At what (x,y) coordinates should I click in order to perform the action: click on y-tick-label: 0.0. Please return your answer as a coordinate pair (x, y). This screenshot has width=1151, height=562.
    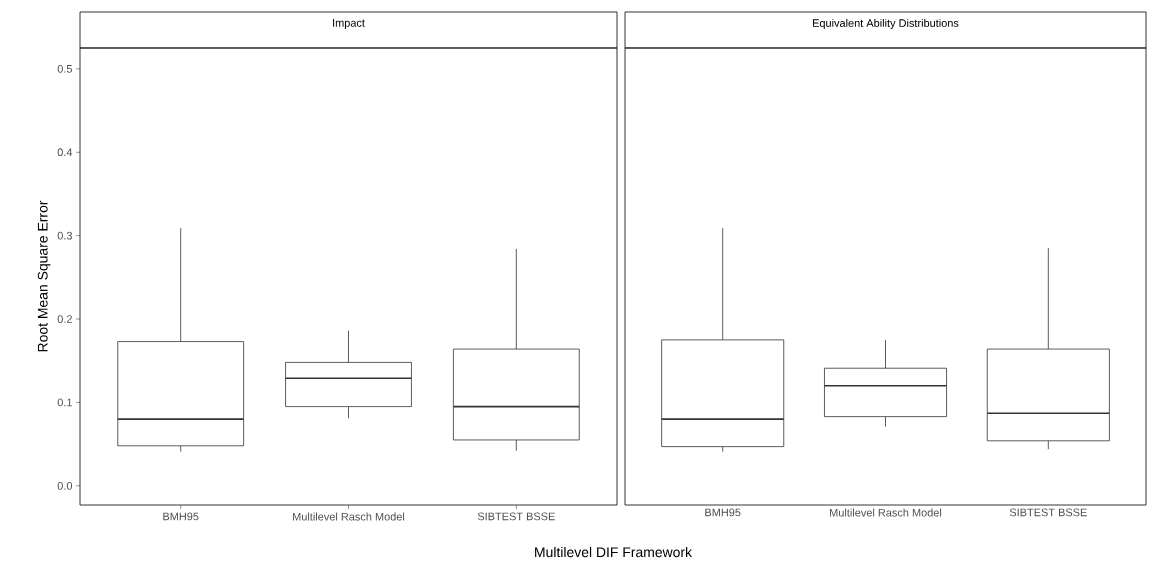
    Looking at the image, I should click on (65, 485).